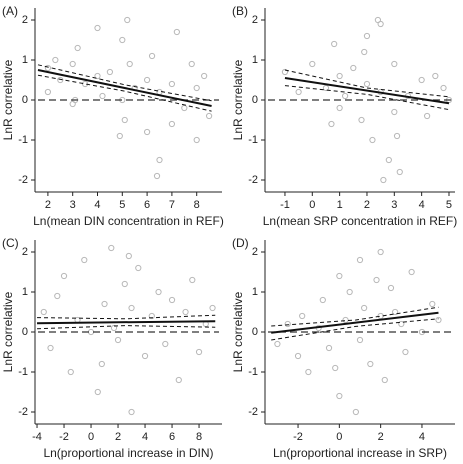 This screenshot has width=463, height=464. I want to click on x-tick-label: 6, so click(147, 205).